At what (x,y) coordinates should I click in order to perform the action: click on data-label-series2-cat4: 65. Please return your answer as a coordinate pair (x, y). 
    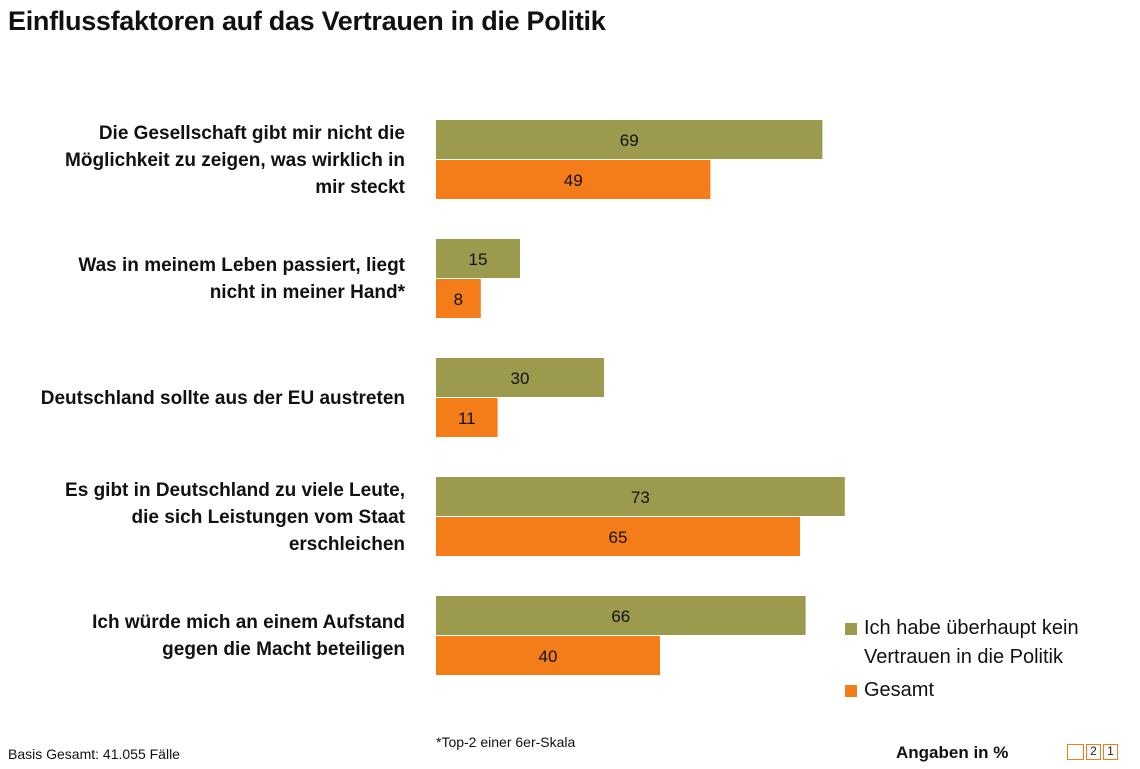
    Looking at the image, I should click on (618, 537).